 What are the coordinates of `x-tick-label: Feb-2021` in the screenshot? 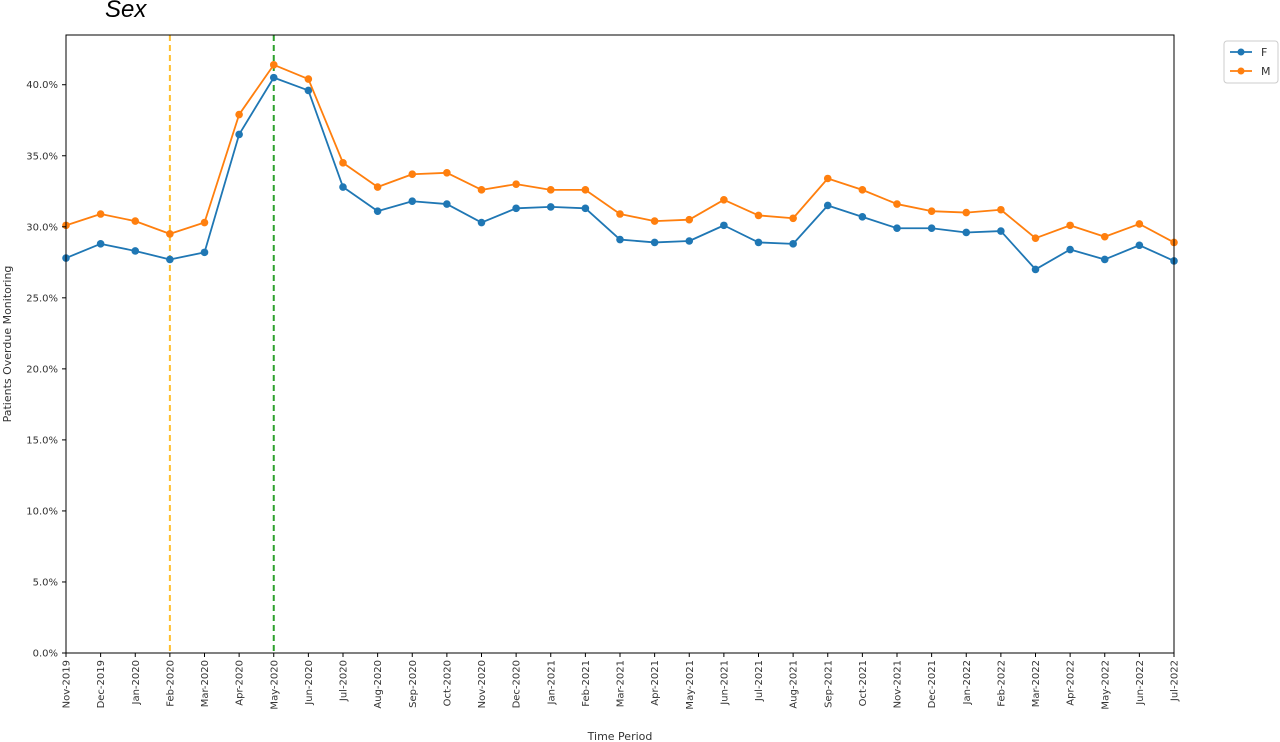 It's located at (586, 683).